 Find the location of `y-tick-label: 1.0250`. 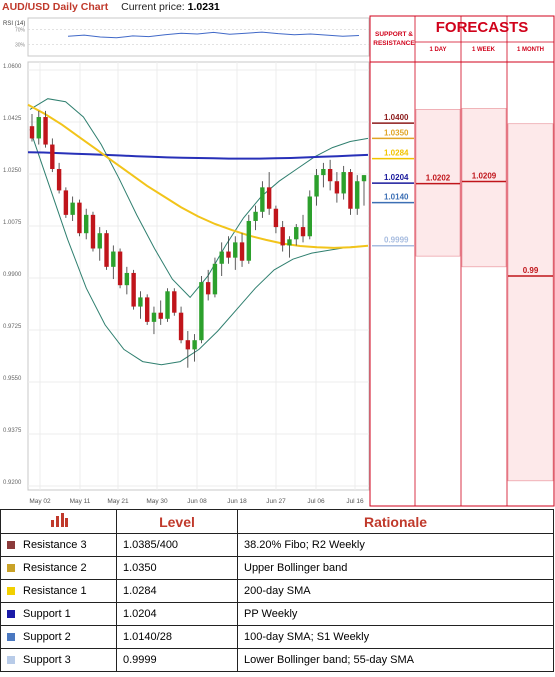

y-tick-label: 1.0250 is located at coordinates (12, 171).